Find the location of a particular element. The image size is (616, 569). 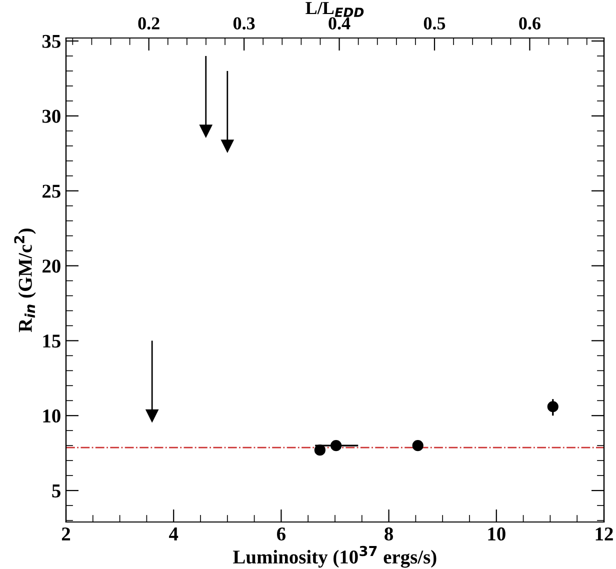

x-tick-label: 12 is located at coordinates (604, 533).